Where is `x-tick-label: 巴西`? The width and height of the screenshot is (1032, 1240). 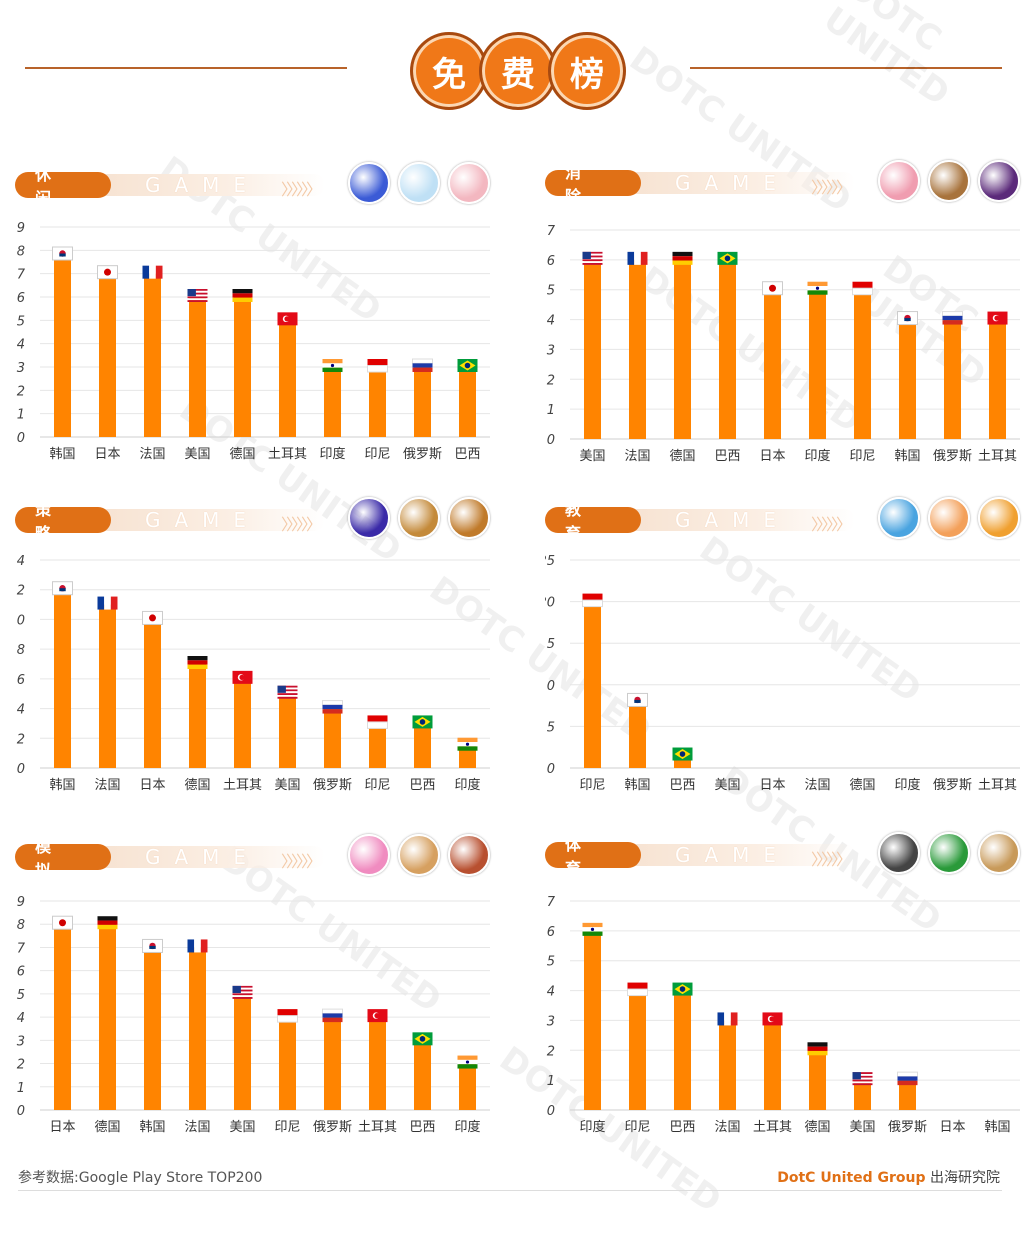
x-tick-label: 巴西 is located at coordinates (682, 1127).